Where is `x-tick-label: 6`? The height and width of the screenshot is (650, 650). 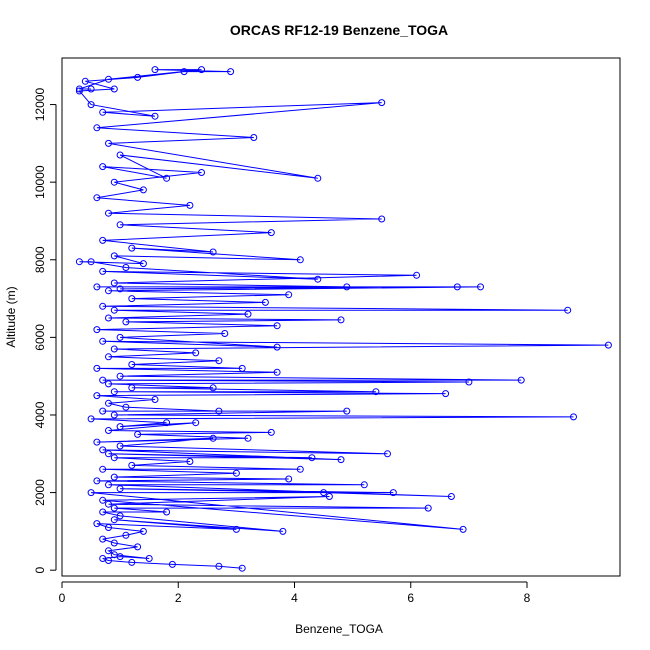 x-tick-label: 6 is located at coordinates (410, 598).